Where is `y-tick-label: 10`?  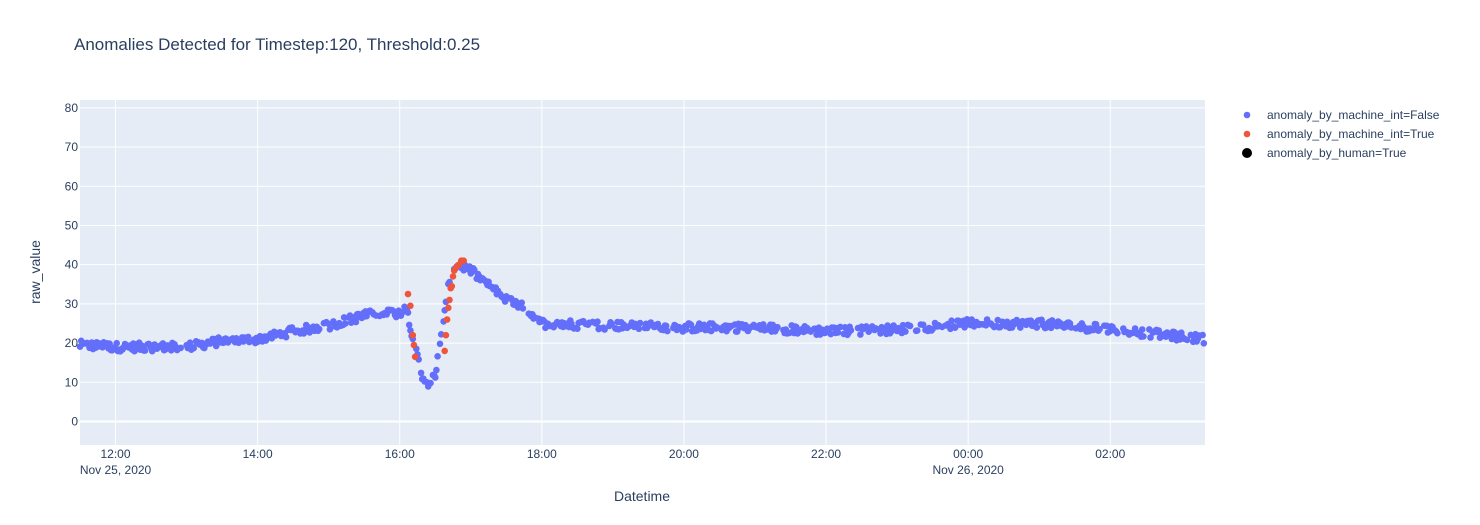 y-tick-label: 10 is located at coordinates (72, 382).